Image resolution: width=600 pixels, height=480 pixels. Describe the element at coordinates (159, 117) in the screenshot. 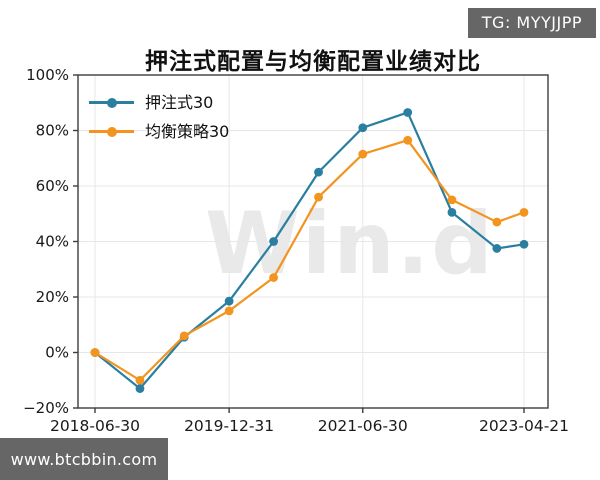

I see `chart-legend: 押注式30 均衡策略30` at that location.